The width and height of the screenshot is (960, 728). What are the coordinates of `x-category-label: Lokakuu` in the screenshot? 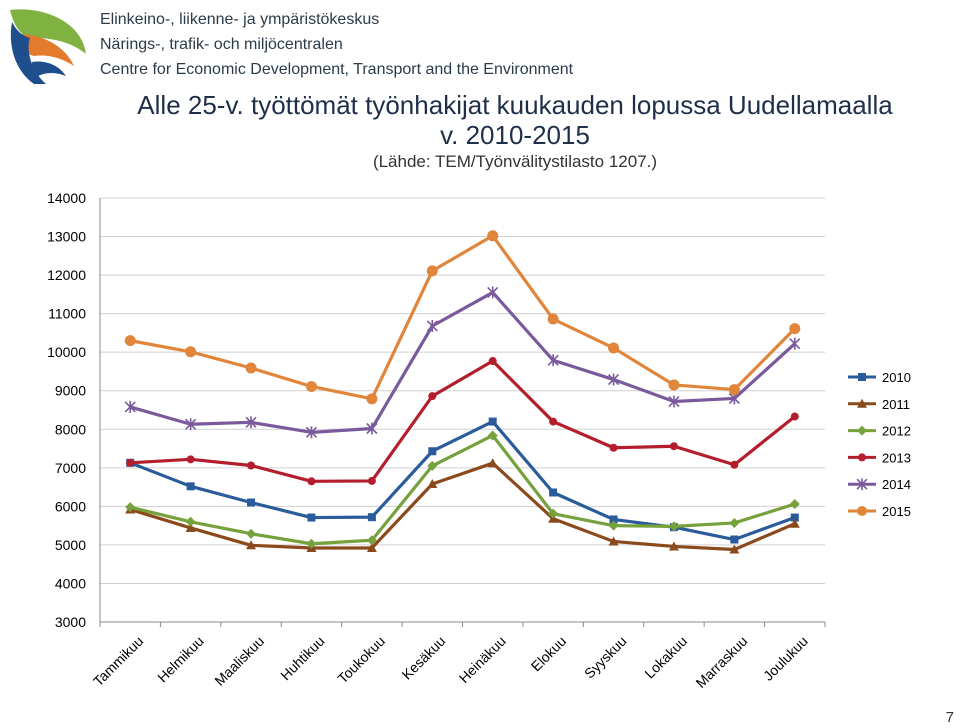 It's located at (665, 657).